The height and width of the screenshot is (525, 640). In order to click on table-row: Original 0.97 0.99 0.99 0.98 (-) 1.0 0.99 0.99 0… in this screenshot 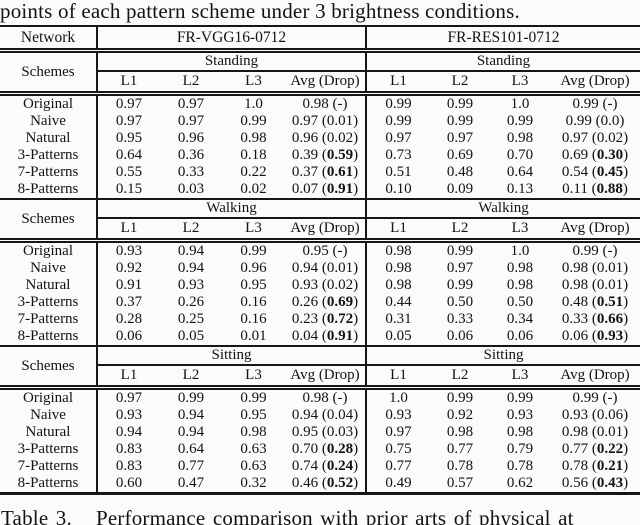, I will do `click(320, 397)`.